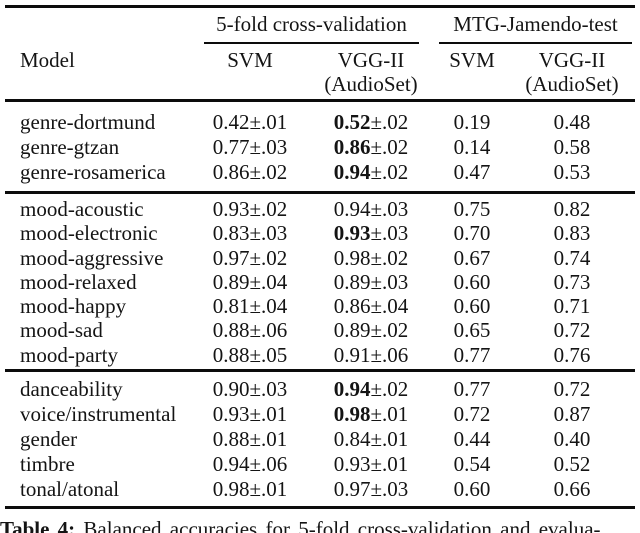  I want to click on cv-vgg-cell: 0.98±.01, so click(371, 414).